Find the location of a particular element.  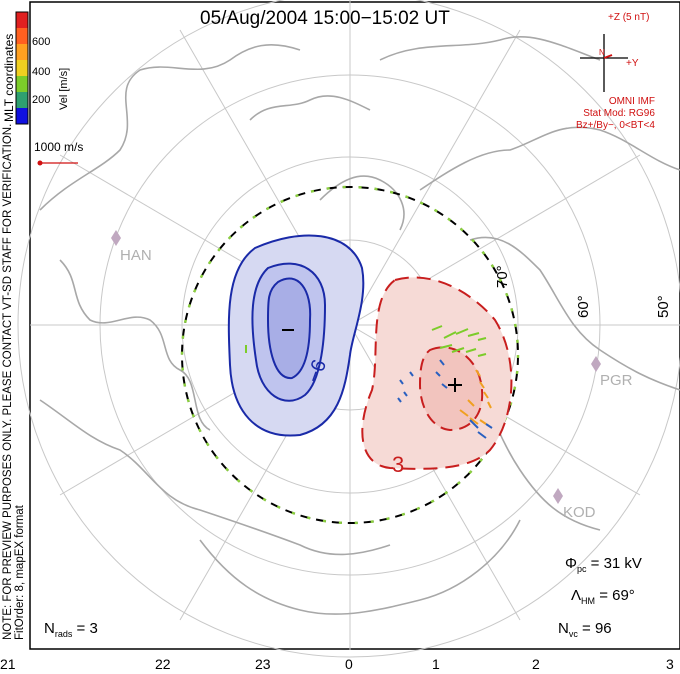

nrads-symbol: N is located at coordinates (49, 628).